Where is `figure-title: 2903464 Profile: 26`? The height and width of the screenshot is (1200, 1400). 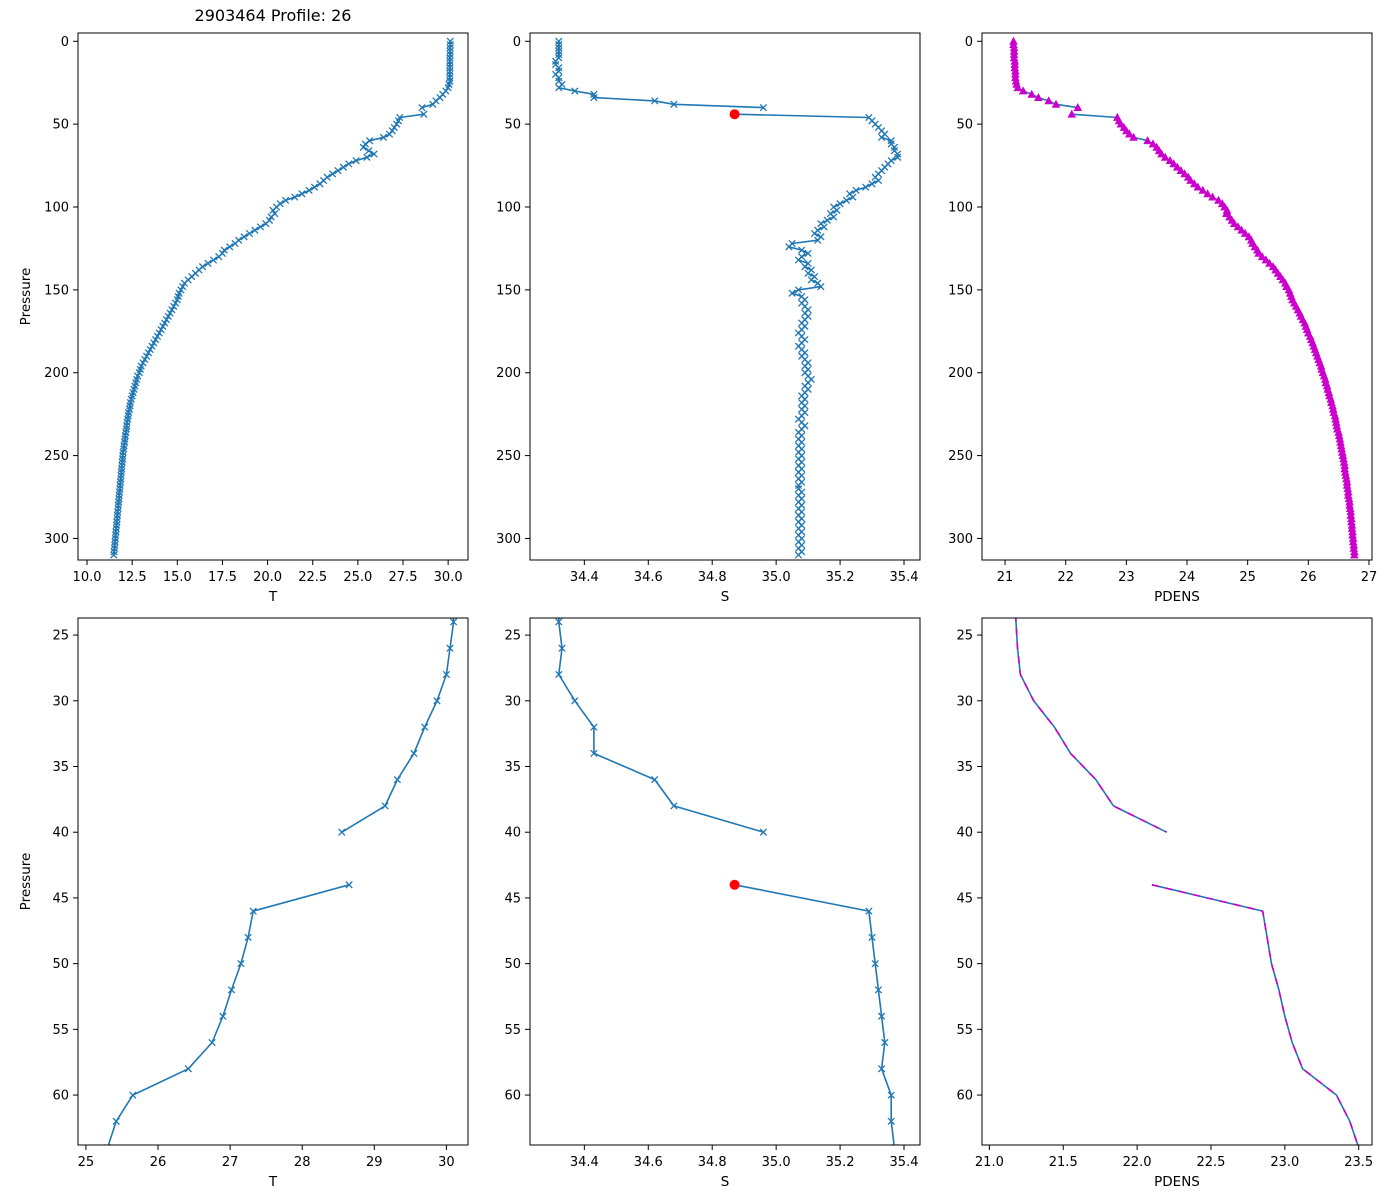
figure-title: 2903464 Profile: 26 is located at coordinates (273, 15).